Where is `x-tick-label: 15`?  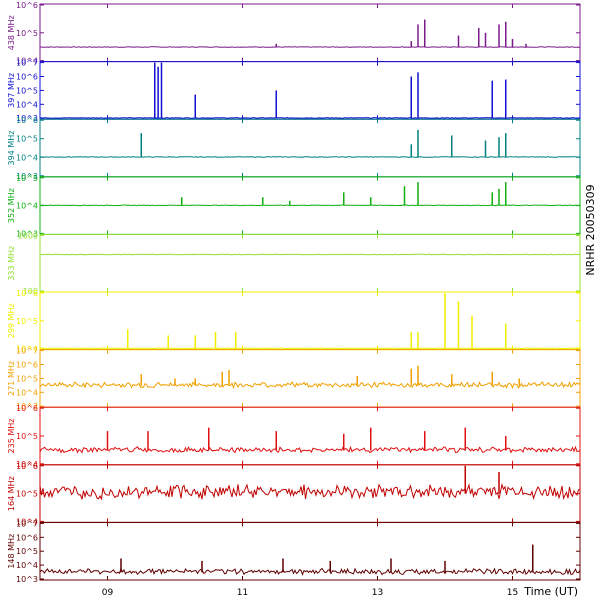 x-tick-label: 15 is located at coordinates (512, 593).